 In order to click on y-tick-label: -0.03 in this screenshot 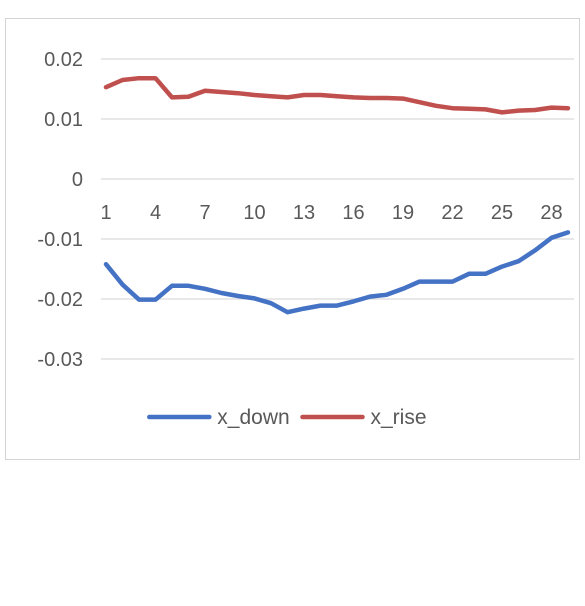, I will do `click(60, 360)`.